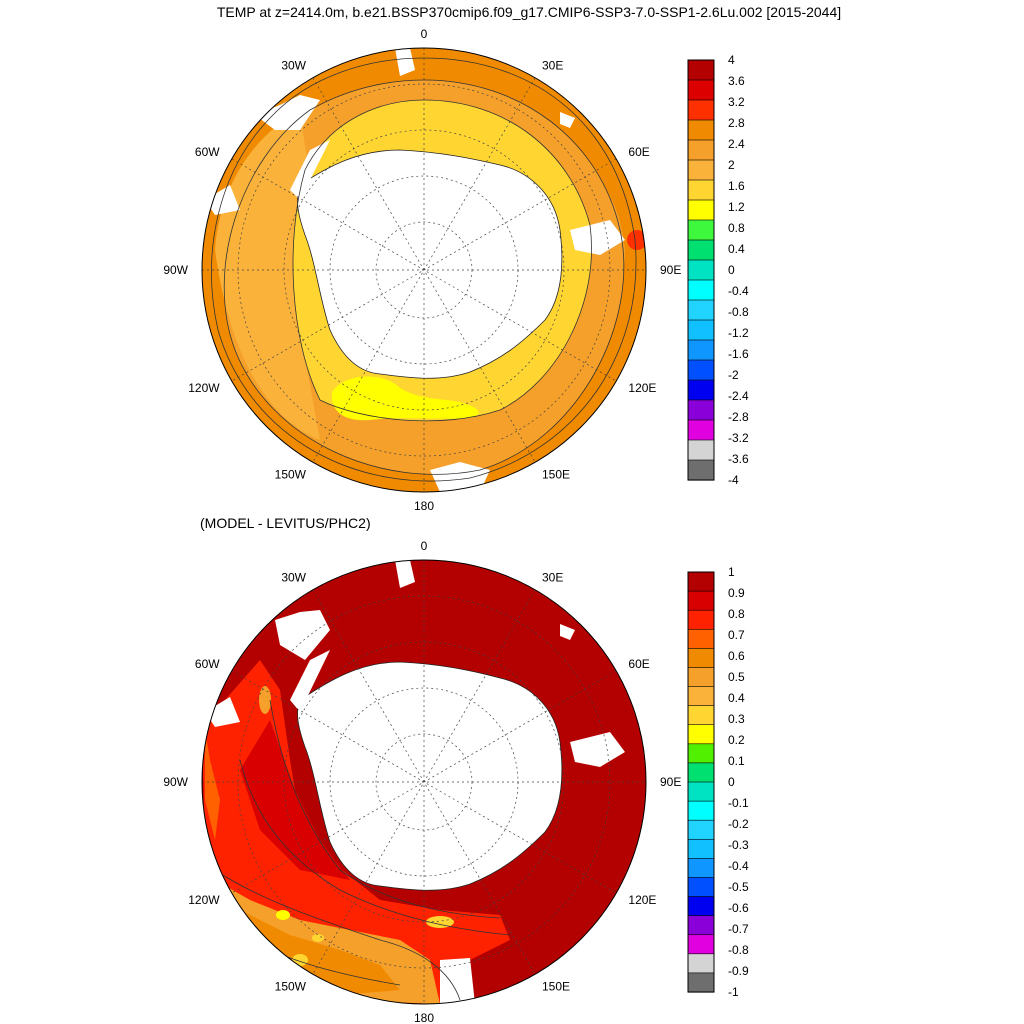  I want to click on longitude-label-90e: 90E, so click(670, 270).